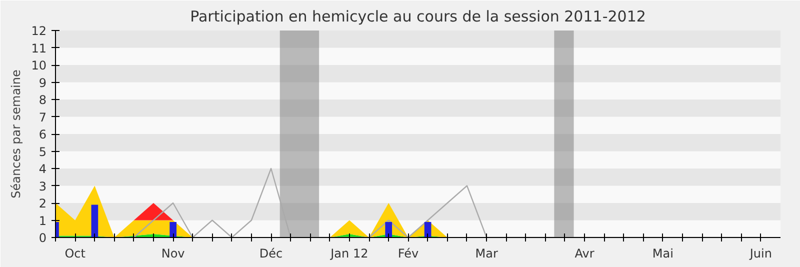 The width and height of the screenshot is (800, 267). Describe the element at coordinates (271, 253) in the screenshot. I see `x-tick-label: Déc` at that location.